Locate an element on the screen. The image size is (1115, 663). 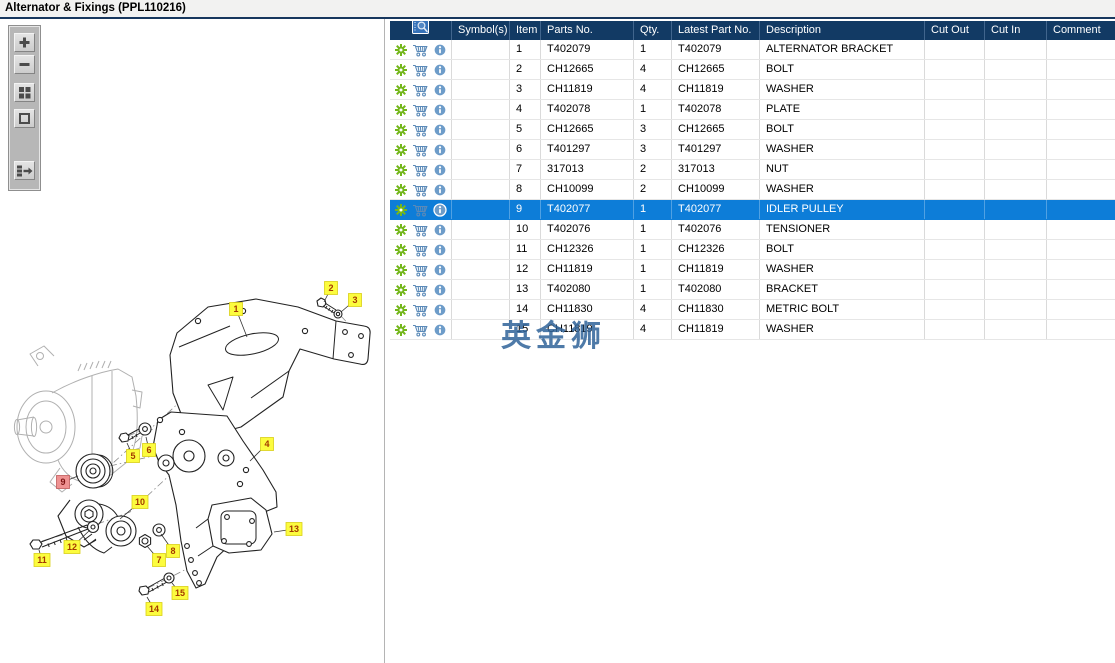
toggle-panel-button is located at coordinates (24, 170).